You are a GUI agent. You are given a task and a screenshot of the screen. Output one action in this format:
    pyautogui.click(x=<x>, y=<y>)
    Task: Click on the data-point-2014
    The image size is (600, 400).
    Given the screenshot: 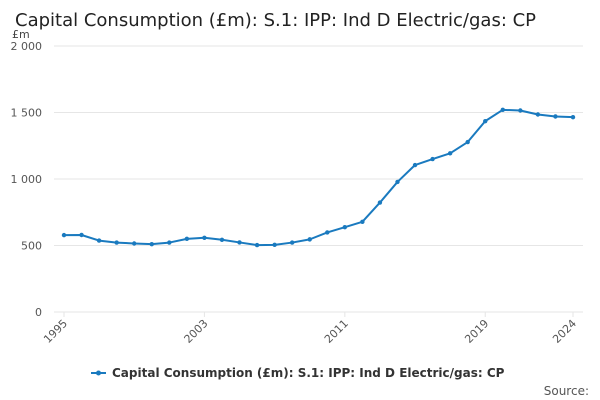 What is the action you would take?
    pyautogui.click(x=397, y=182)
    